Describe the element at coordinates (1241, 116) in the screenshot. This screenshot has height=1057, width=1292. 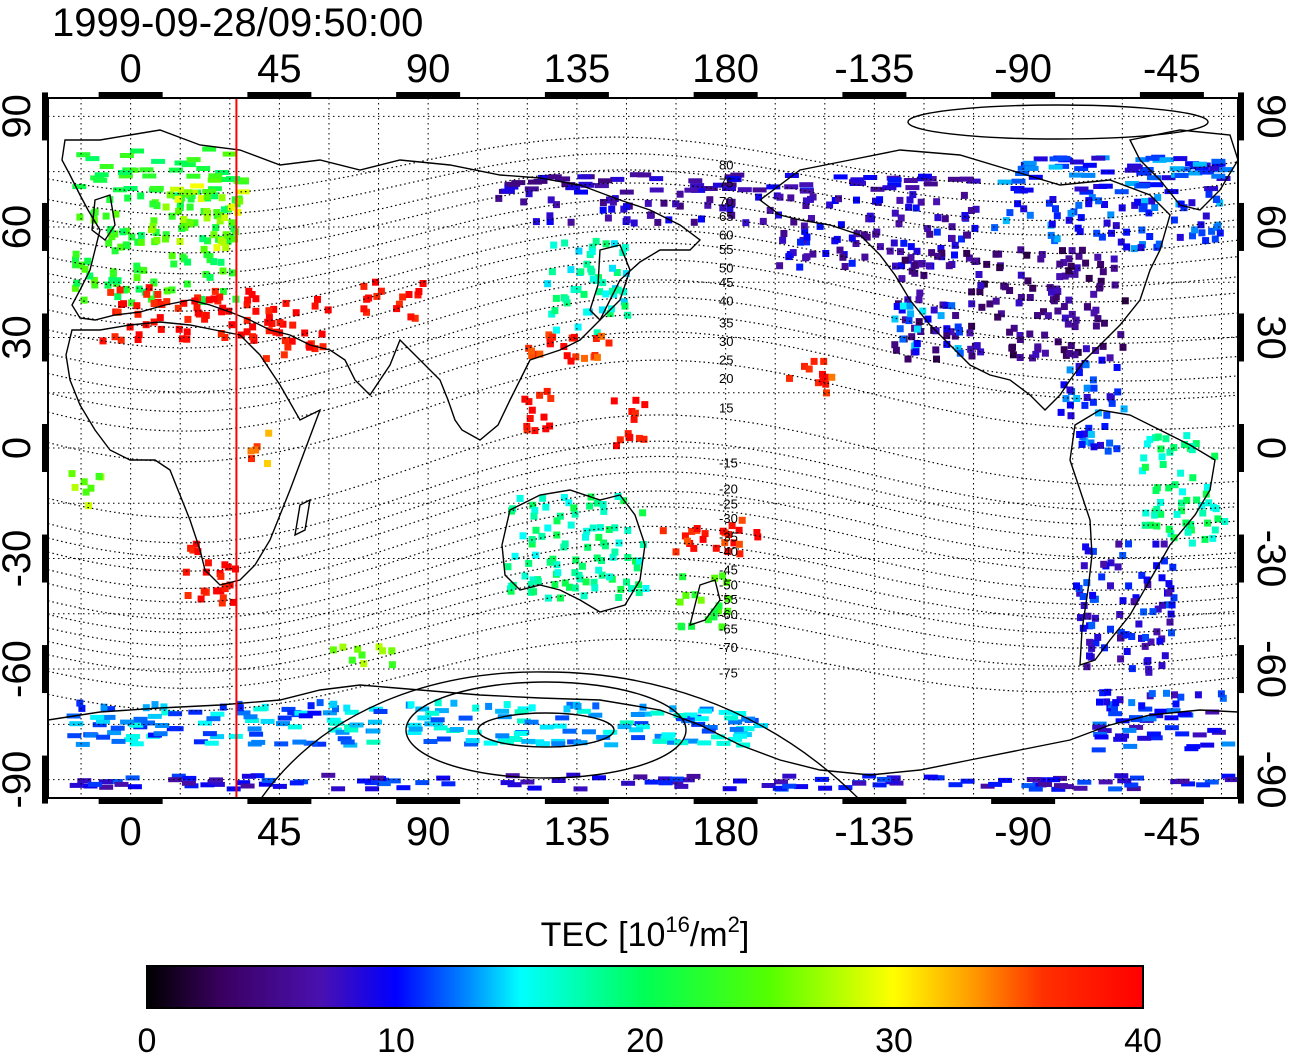
I see `frame-tick-right` at that location.